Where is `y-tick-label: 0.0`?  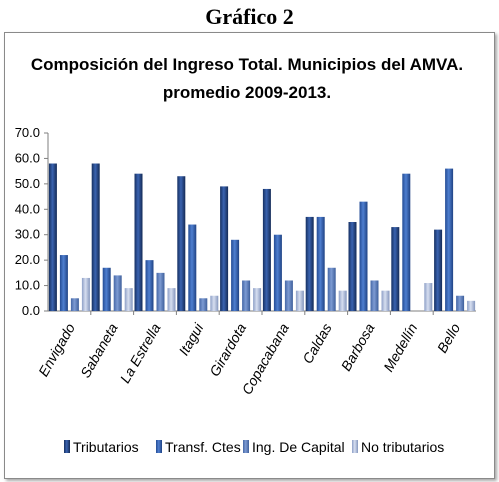
y-tick-label: 0.0 is located at coordinates (31, 310).